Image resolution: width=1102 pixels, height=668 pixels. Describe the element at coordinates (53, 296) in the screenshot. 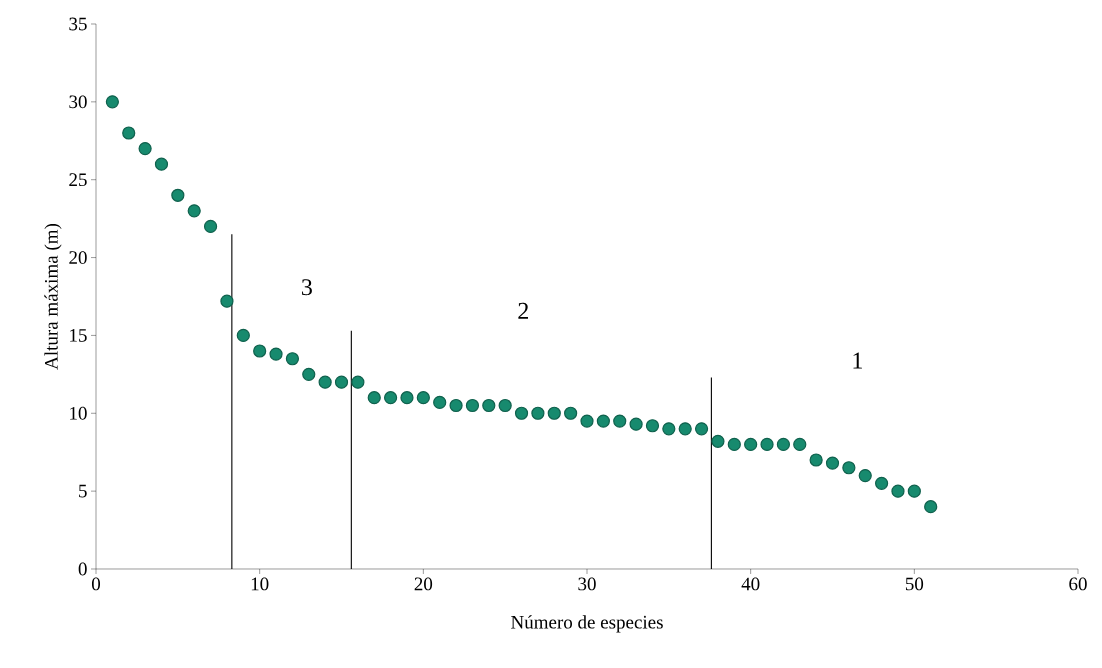

I see `y-axis-title: Altura máxima (m)` at that location.